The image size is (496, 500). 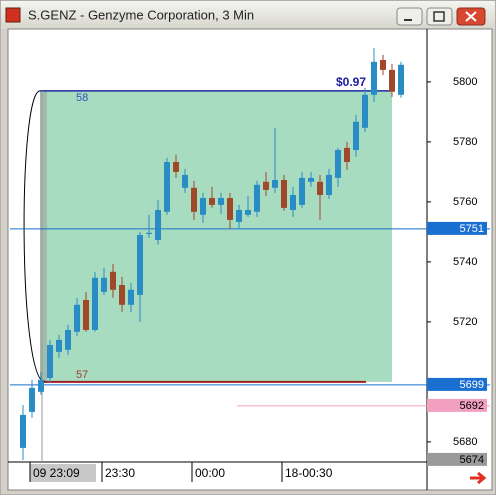 I want to click on measure-top-label: 58, so click(x=82, y=98).